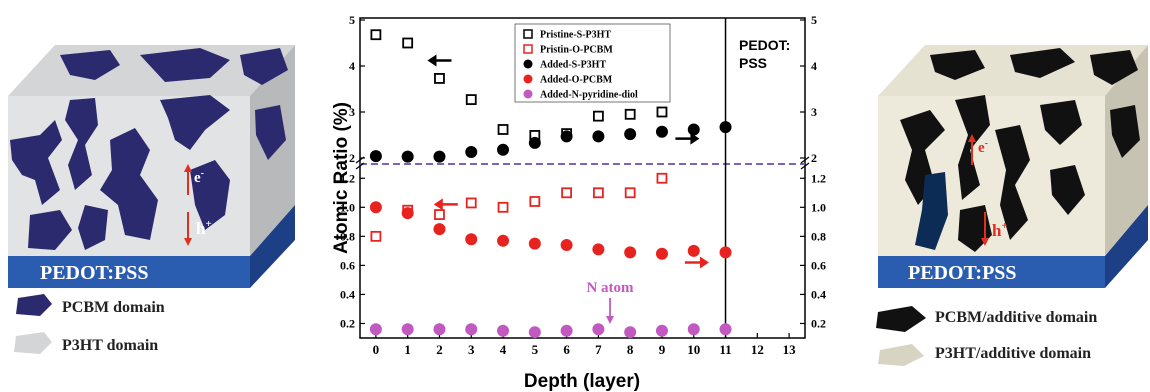 This screenshot has height=392, width=1150. I want to click on x-tick-label: 9, so click(662, 349).